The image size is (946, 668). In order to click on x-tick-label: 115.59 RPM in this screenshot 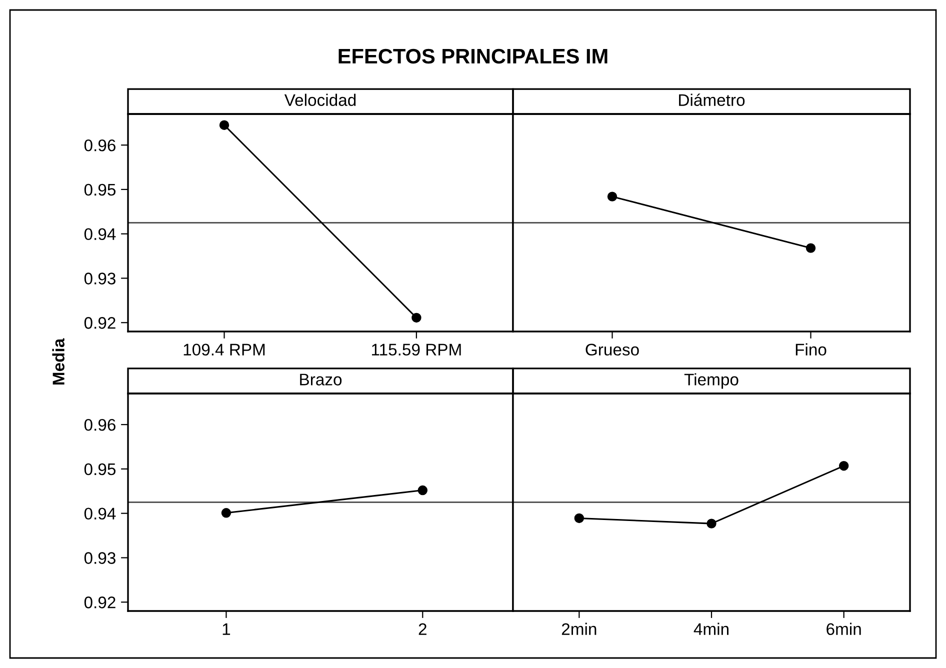, I will do `click(416, 350)`.